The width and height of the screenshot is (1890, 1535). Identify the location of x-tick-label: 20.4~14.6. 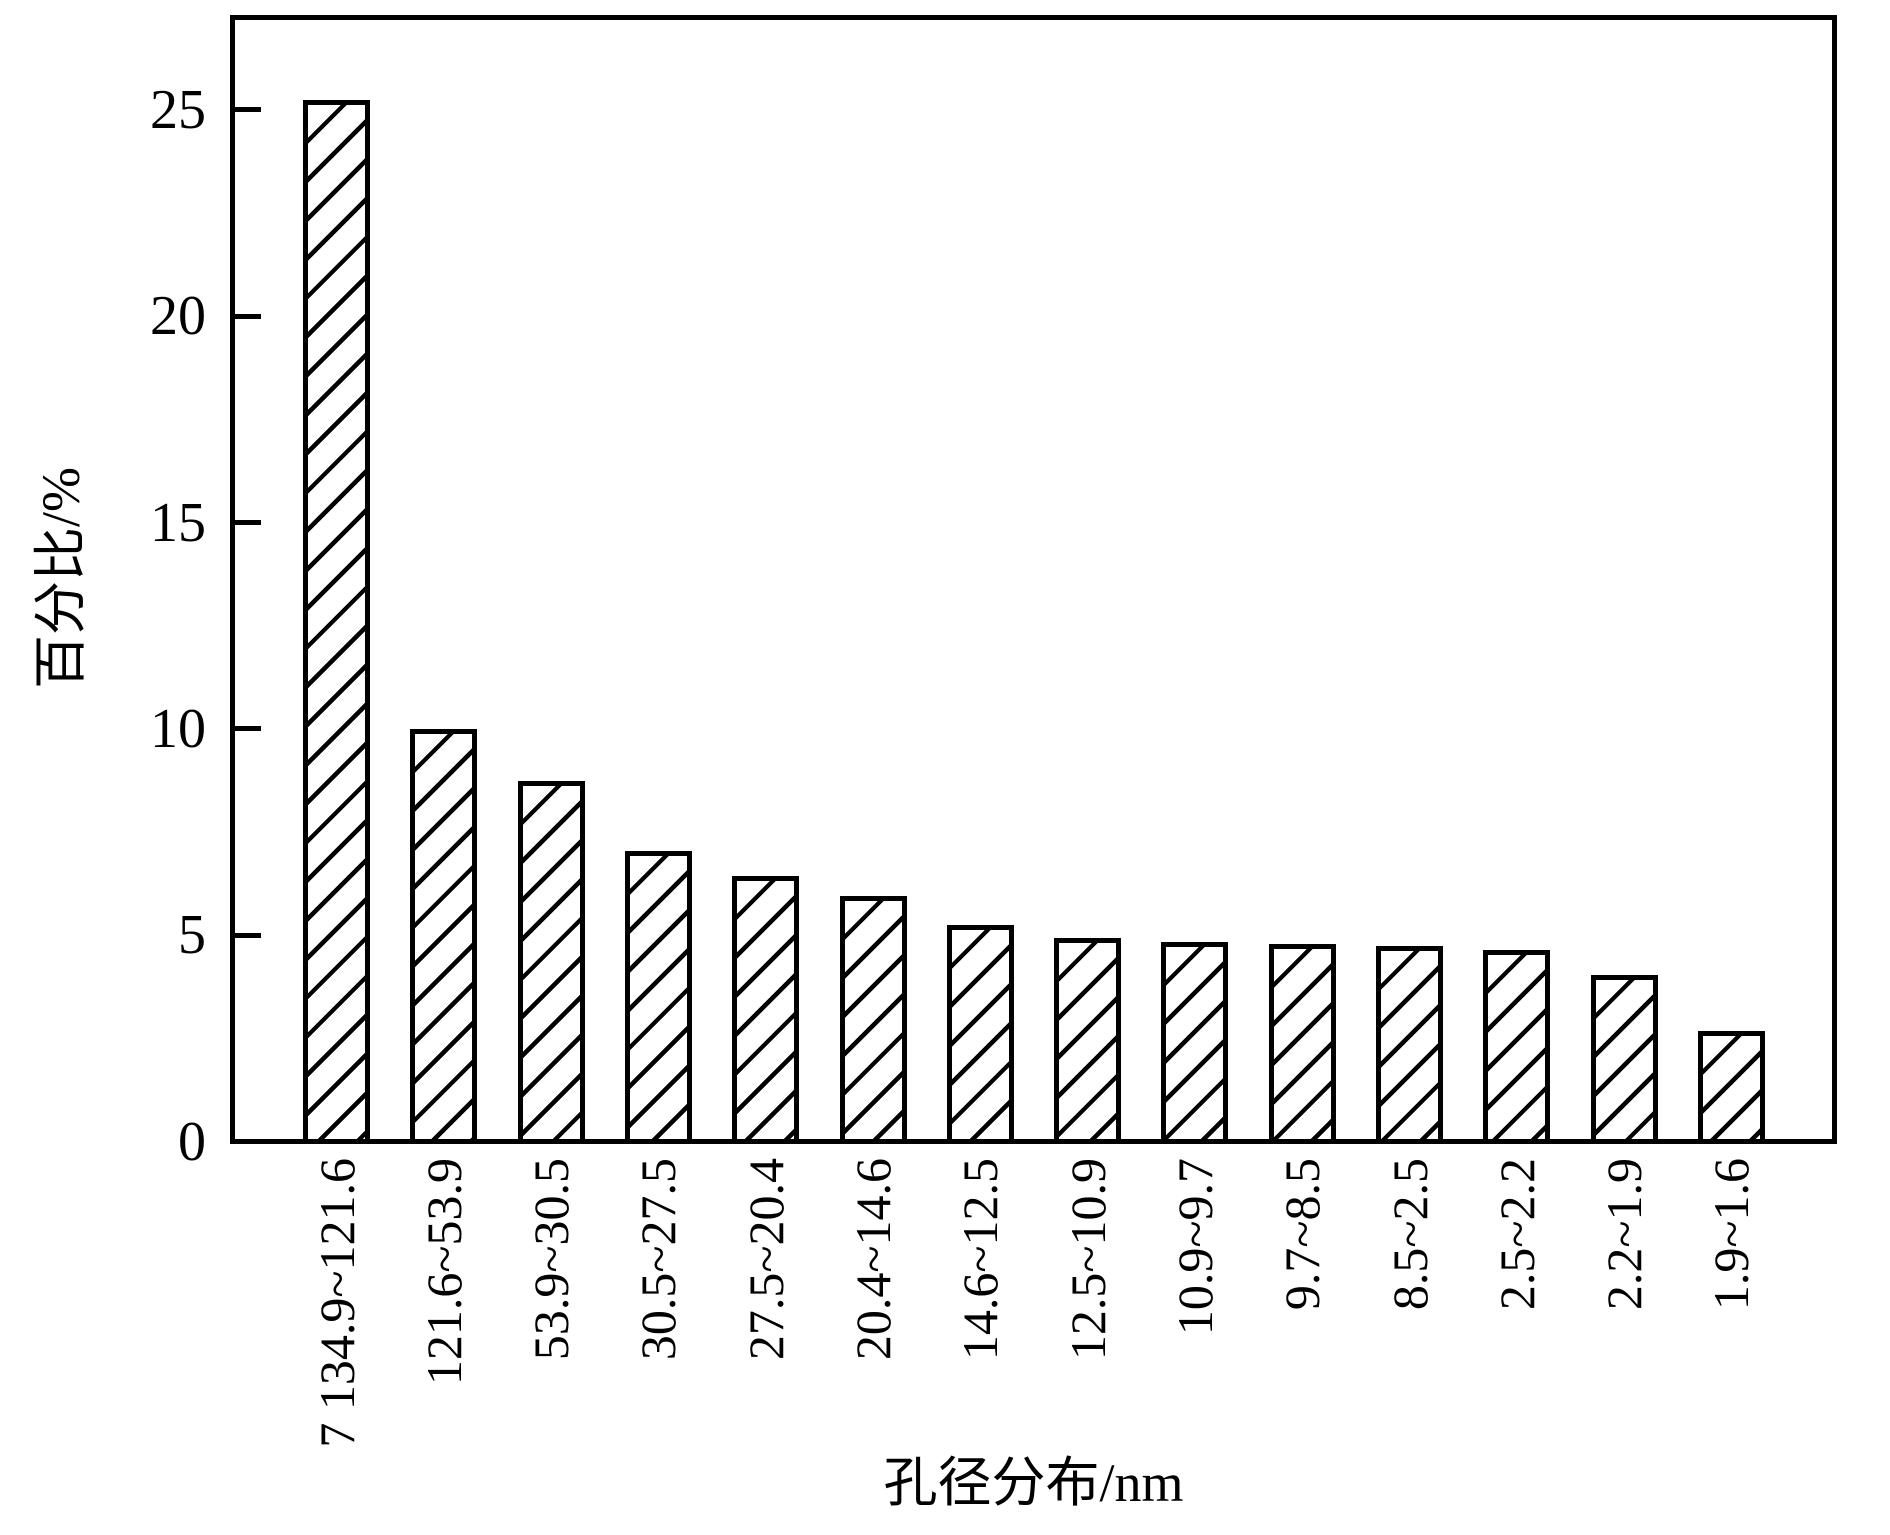
(873, 1259).